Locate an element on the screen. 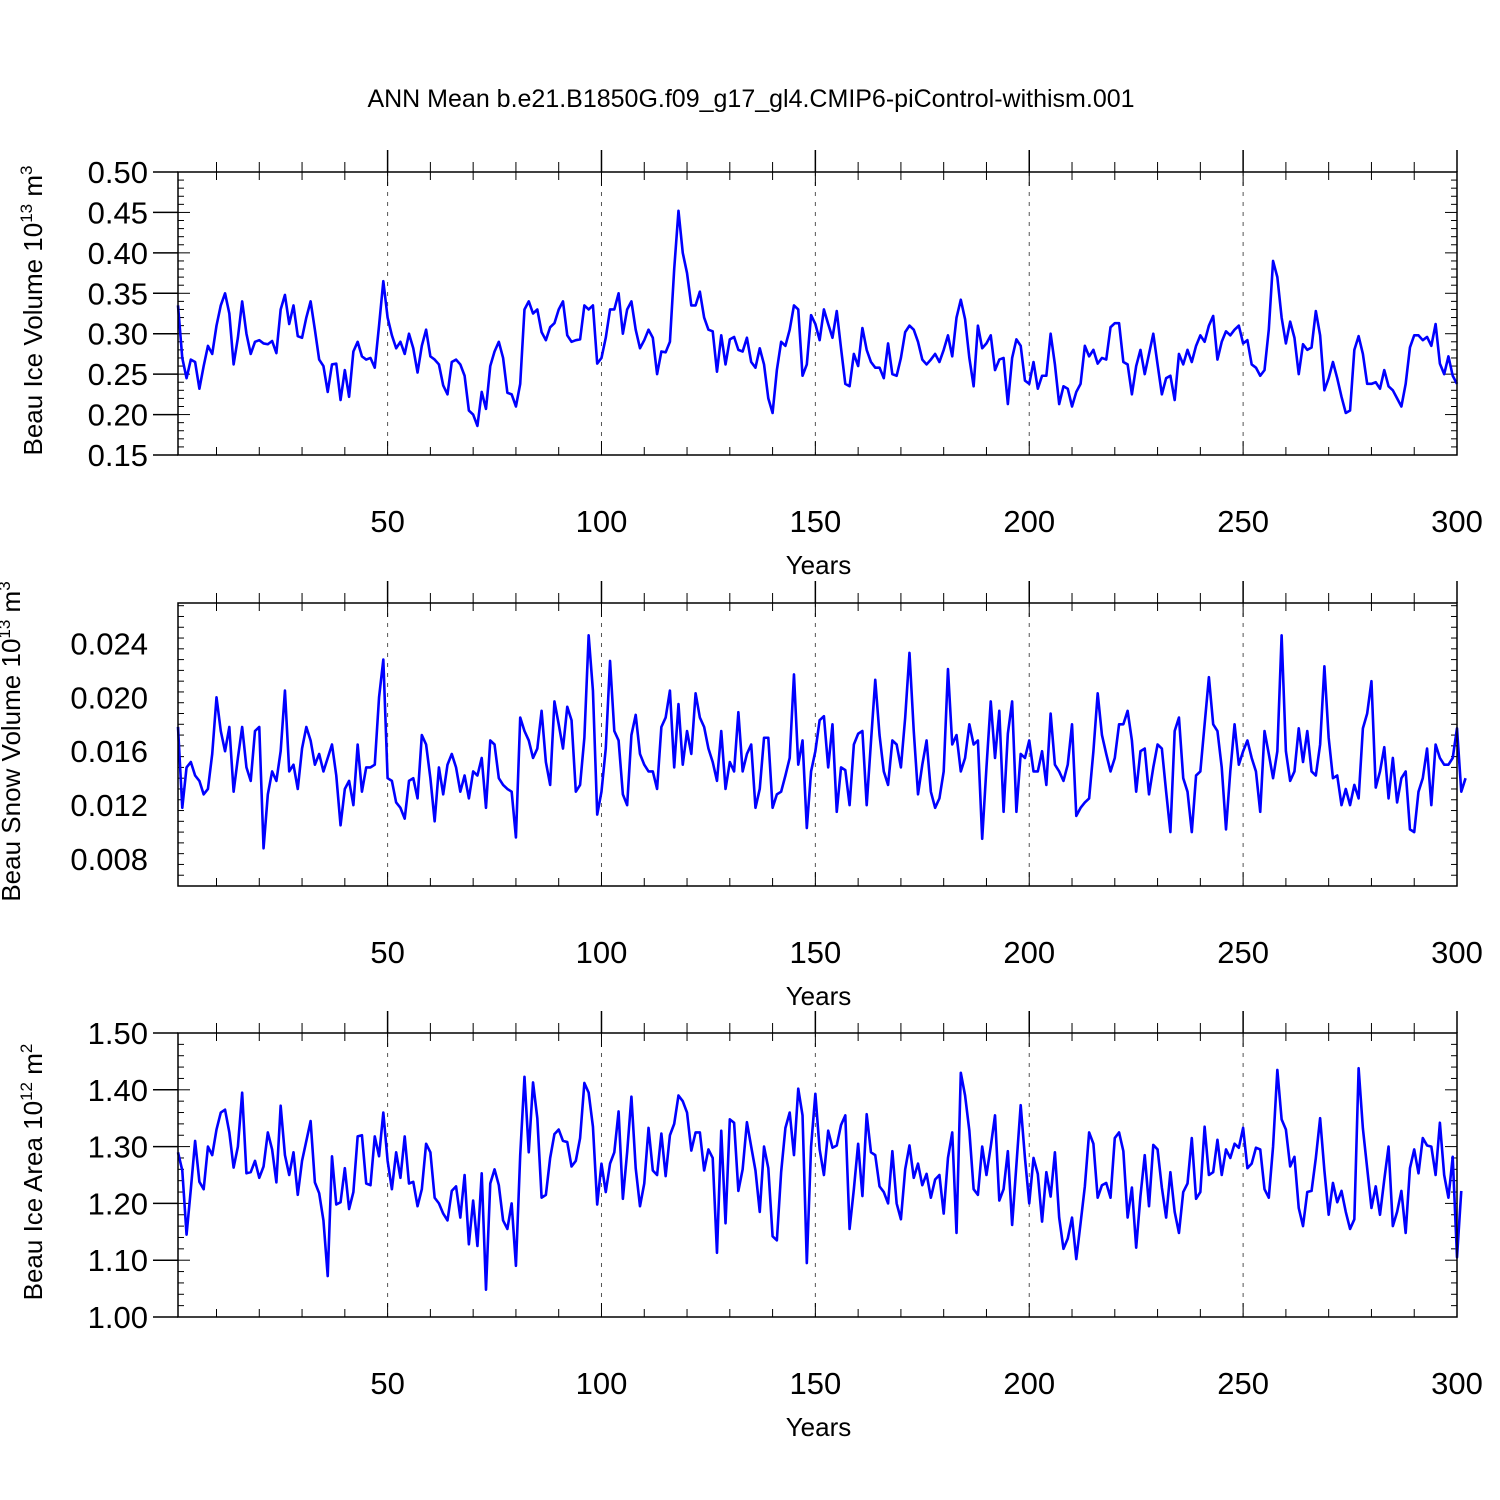 The image size is (1500, 1500). y-tick-label: 1.00 is located at coordinates (118, 1317).